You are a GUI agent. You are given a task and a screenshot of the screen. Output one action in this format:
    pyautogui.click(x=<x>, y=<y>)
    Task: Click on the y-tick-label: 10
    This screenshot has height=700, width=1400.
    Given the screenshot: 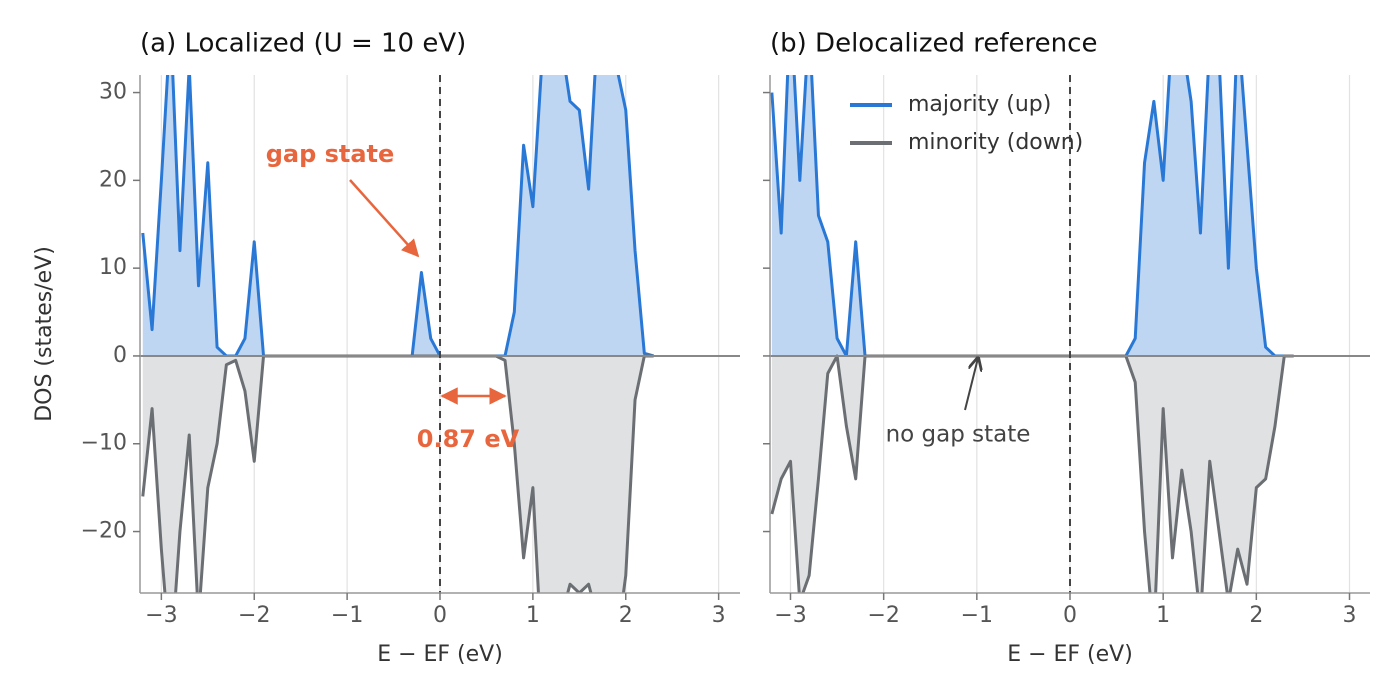 What is the action you would take?
    pyautogui.click(x=113, y=267)
    